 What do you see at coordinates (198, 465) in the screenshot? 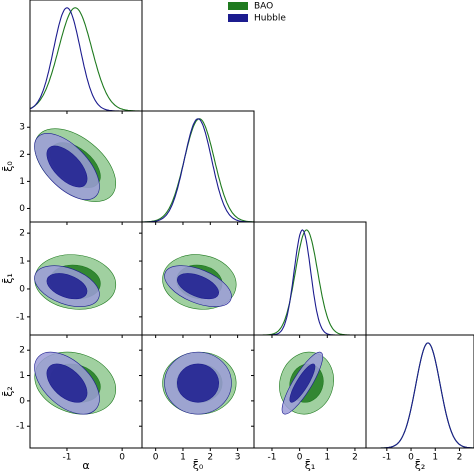
I see `x-axis-label: ξ̄₀` at bounding box center [198, 465].